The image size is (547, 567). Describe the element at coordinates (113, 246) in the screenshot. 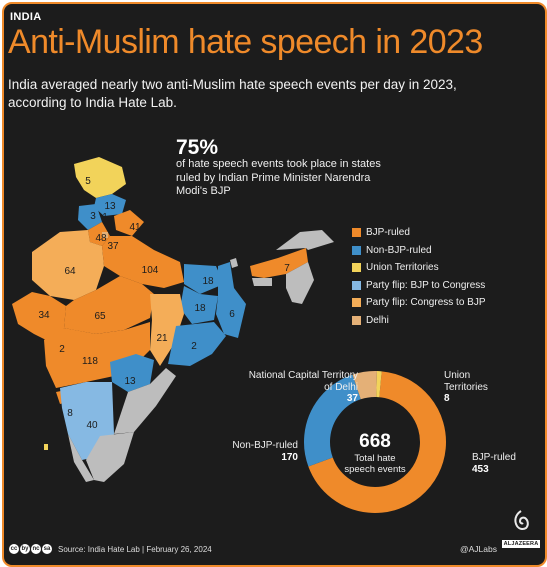

I see `map-label-delhi: 37` at that location.